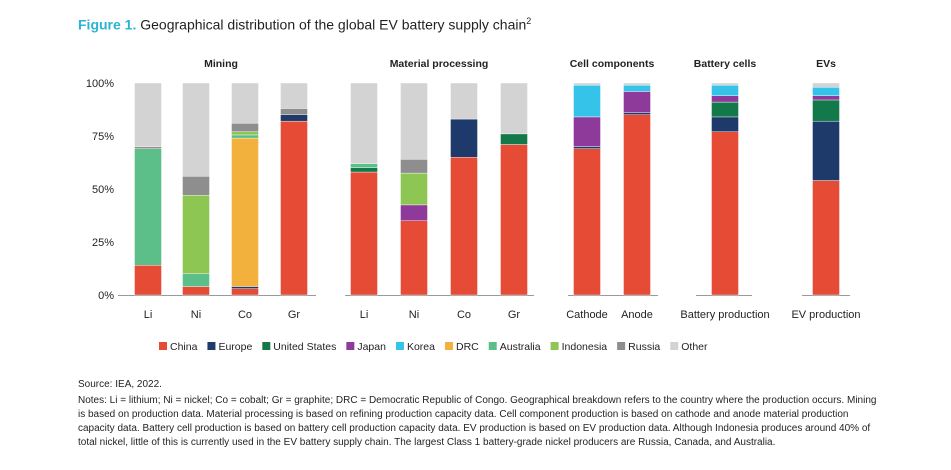  I want to click on y-tick-label: 25%, so click(103, 243).